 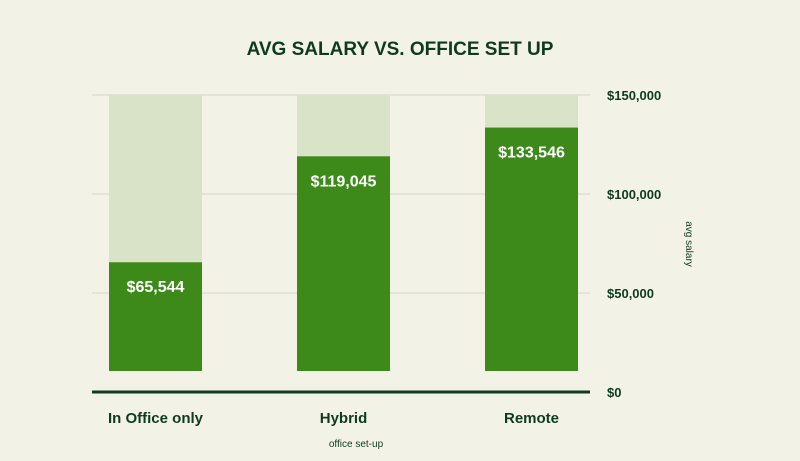 What do you see at coordinates (344, 181) in the screenshot?
I see `bar-value-label: $119,045` at bounding box center [344, 181].